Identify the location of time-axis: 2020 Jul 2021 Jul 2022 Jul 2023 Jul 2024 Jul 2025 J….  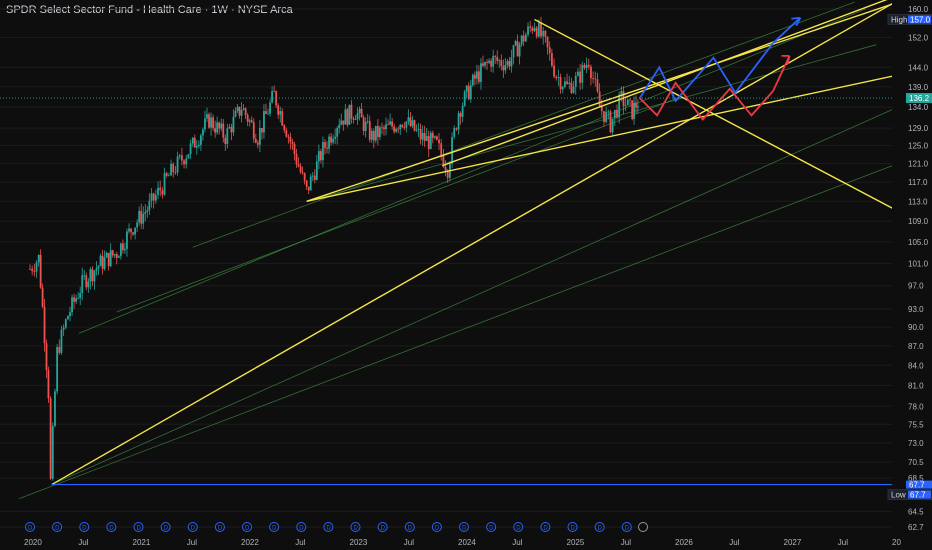
(466, 541).